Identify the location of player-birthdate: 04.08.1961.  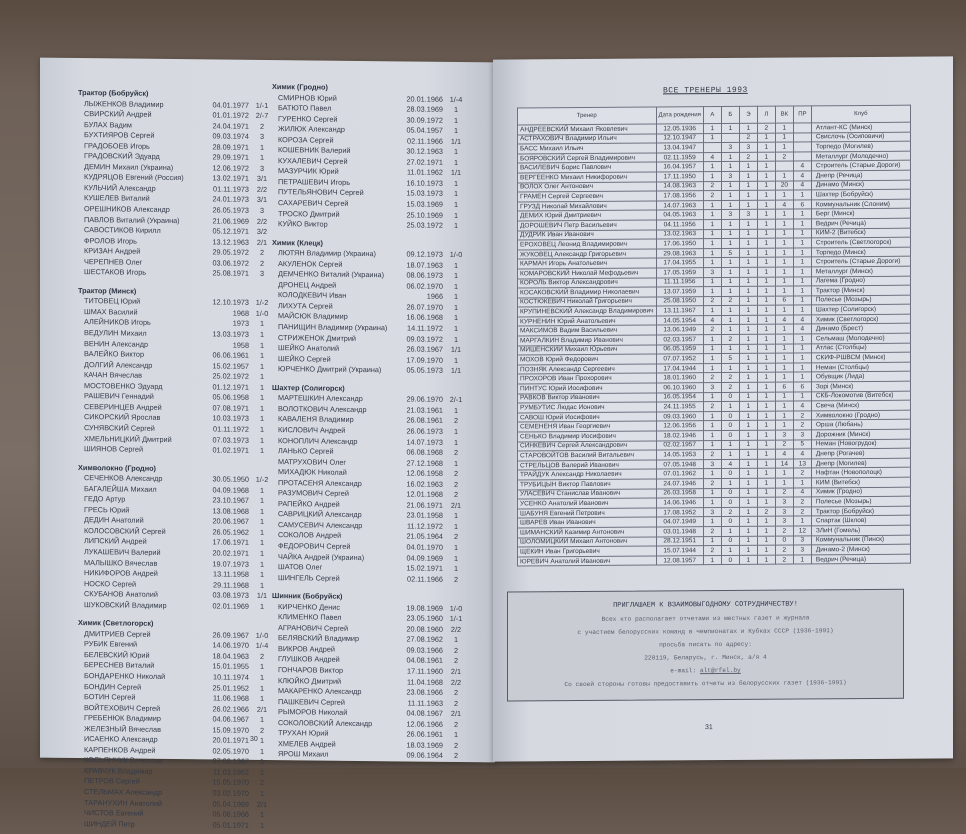
(424, 660).